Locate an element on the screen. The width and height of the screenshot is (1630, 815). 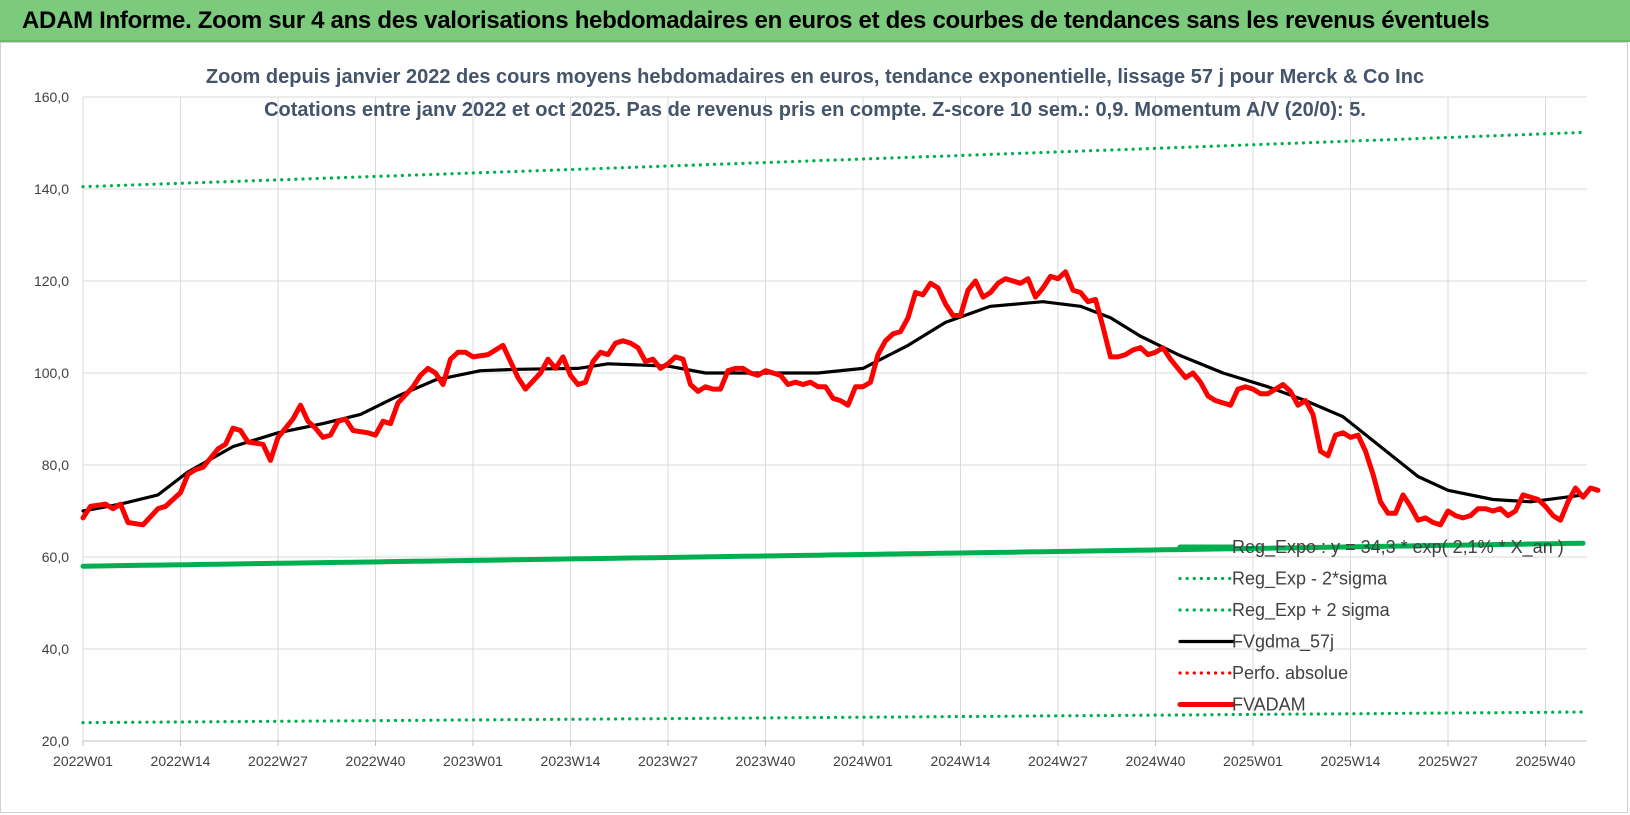
legend-label: Perfo. absolue is located at coordinates (1290, 673).